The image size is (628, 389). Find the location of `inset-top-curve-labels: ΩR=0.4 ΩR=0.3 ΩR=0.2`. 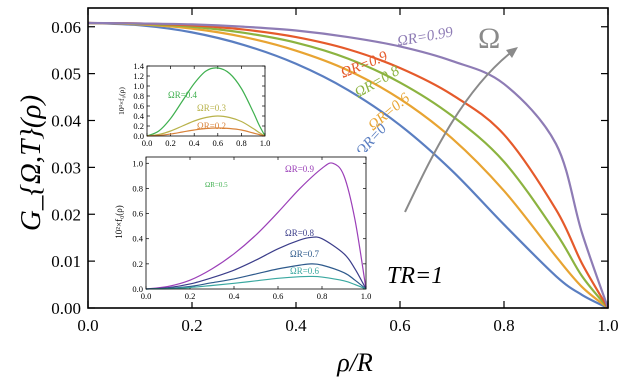

inset-top-curve-labels: ΩR=0.4 ΩR=0.3 ΩR=0.2 is located at coordinates (197, 110).